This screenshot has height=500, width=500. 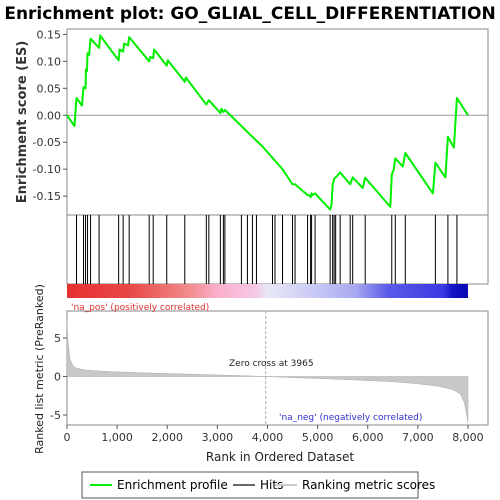 I want to click on metric-y-tick-label: 5, so click(x=57, y=338).